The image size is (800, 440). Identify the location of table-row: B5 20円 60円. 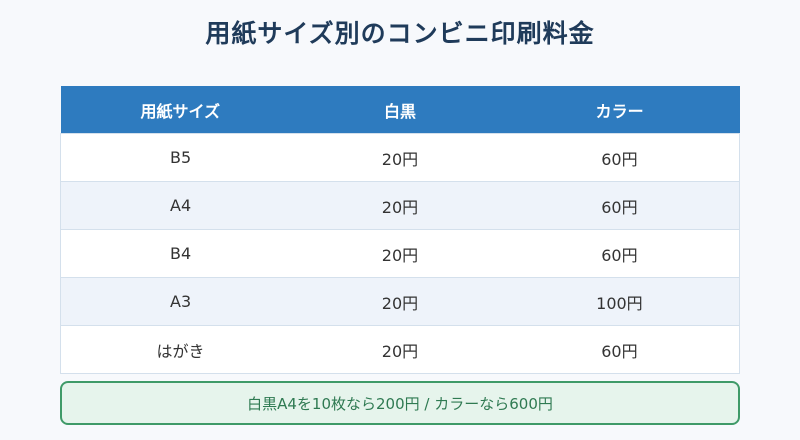
(400, 157).